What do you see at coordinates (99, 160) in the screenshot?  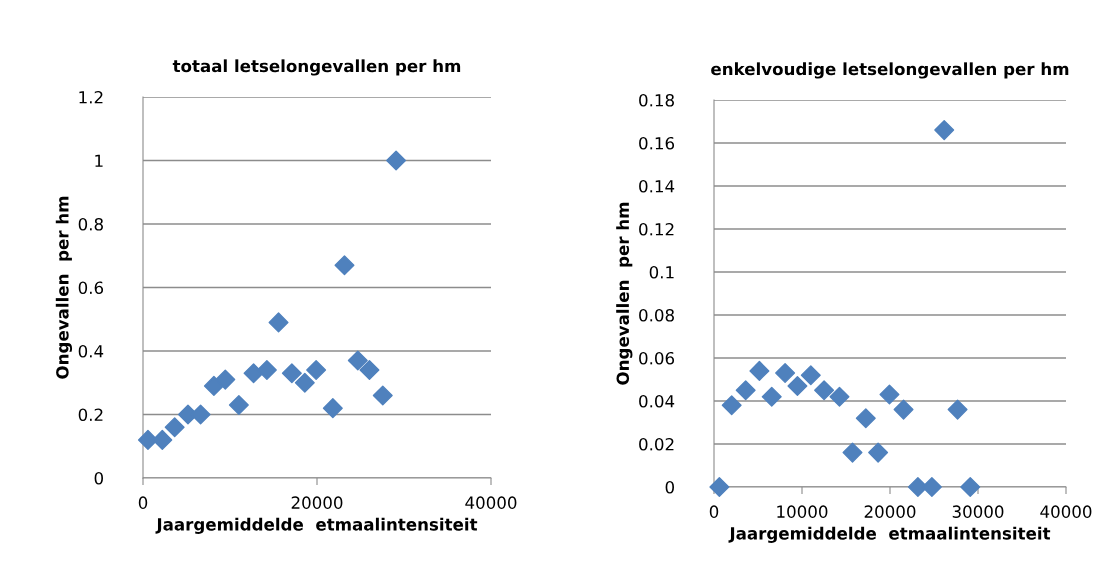 I see `y-tick-label: 1` at bounding box center [99, 160].